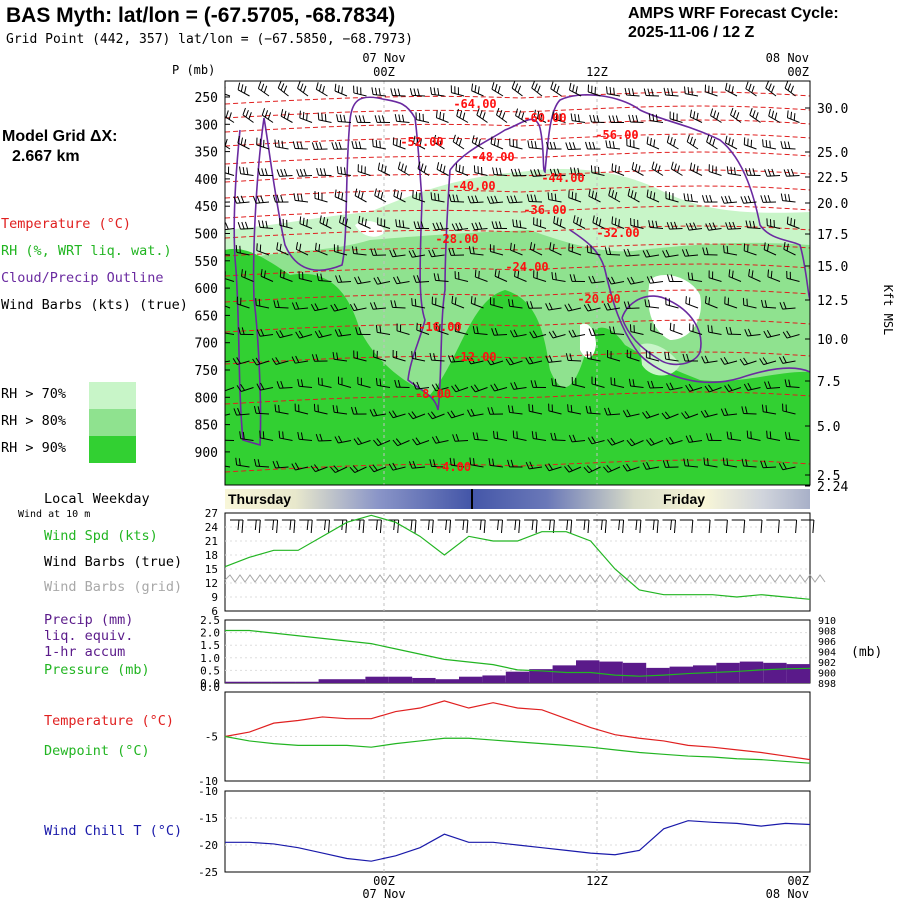 This screenshot has width=900, height=900. I want to click on wind-ytick: 18, so click(211, 555).